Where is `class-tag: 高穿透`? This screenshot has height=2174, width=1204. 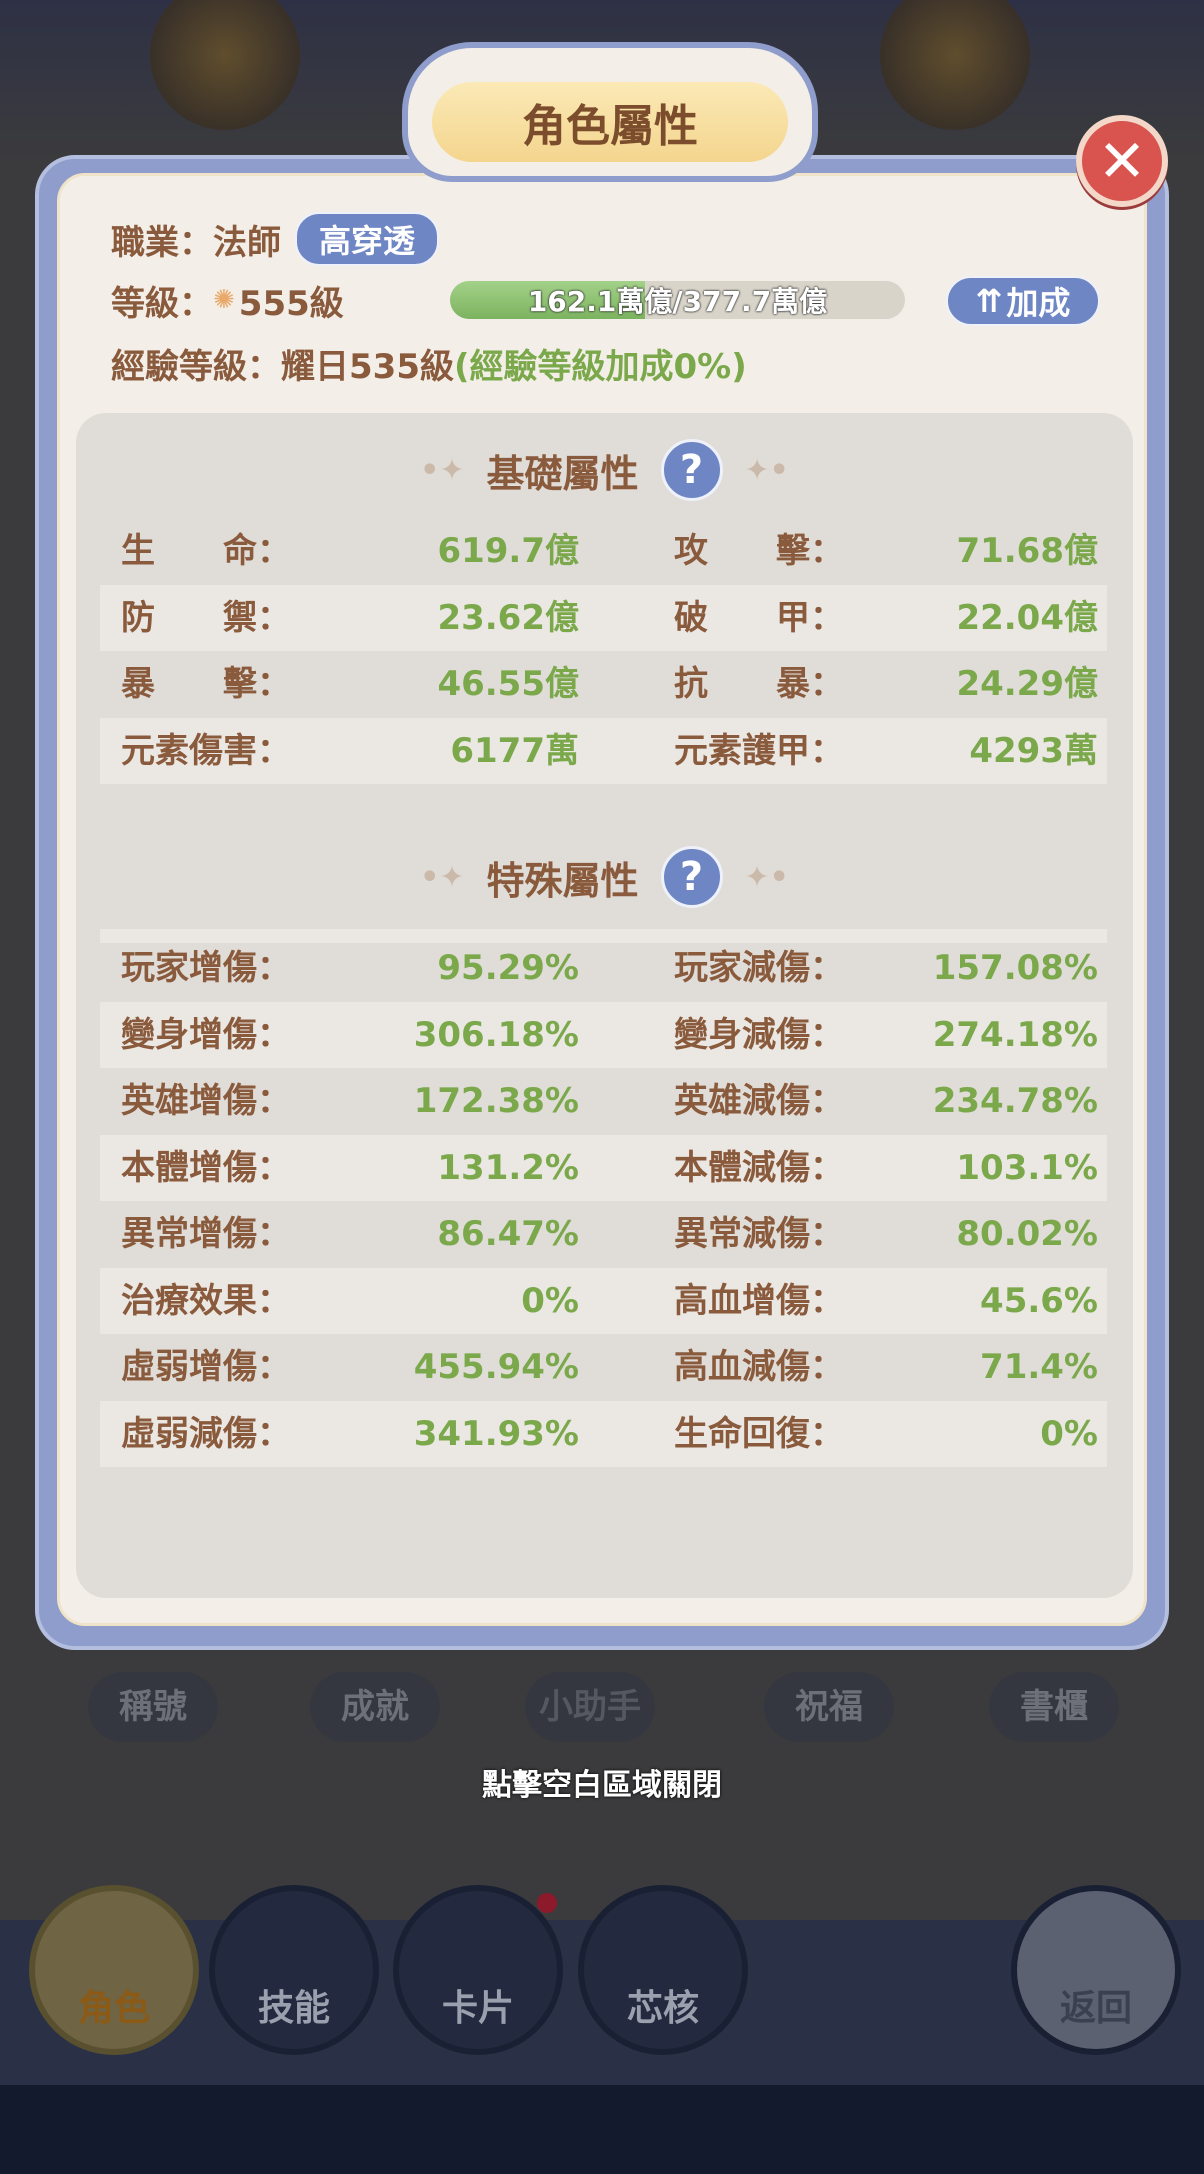 class-tag: 高穿透 is located at coordinates (367, 239).